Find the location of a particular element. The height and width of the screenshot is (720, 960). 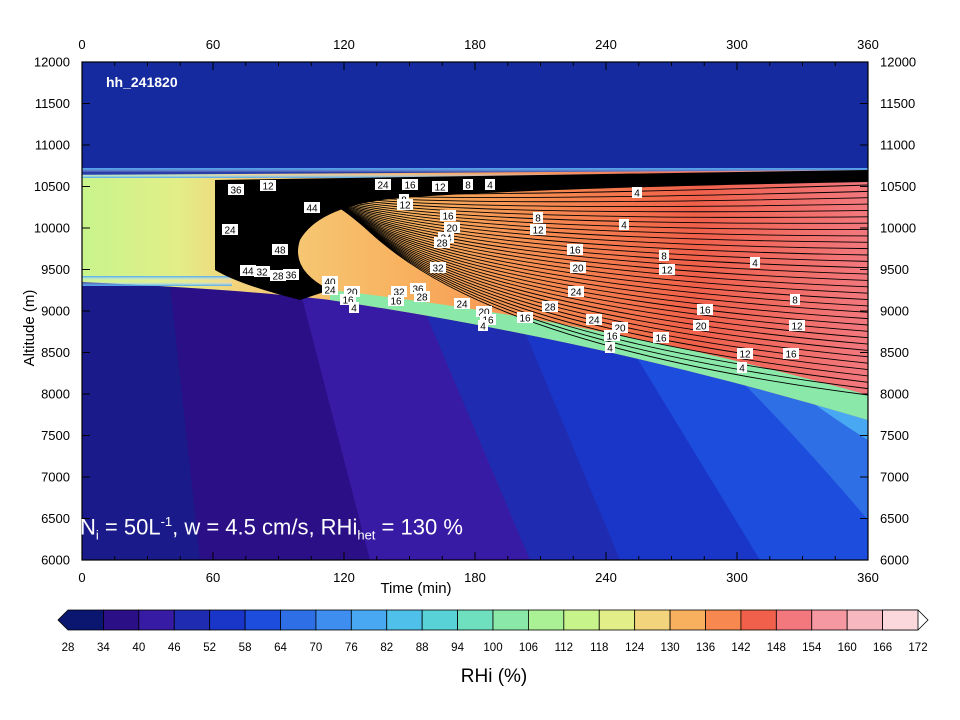

x-tick-label-bottom: 0 is located at coordinates (81, 577).